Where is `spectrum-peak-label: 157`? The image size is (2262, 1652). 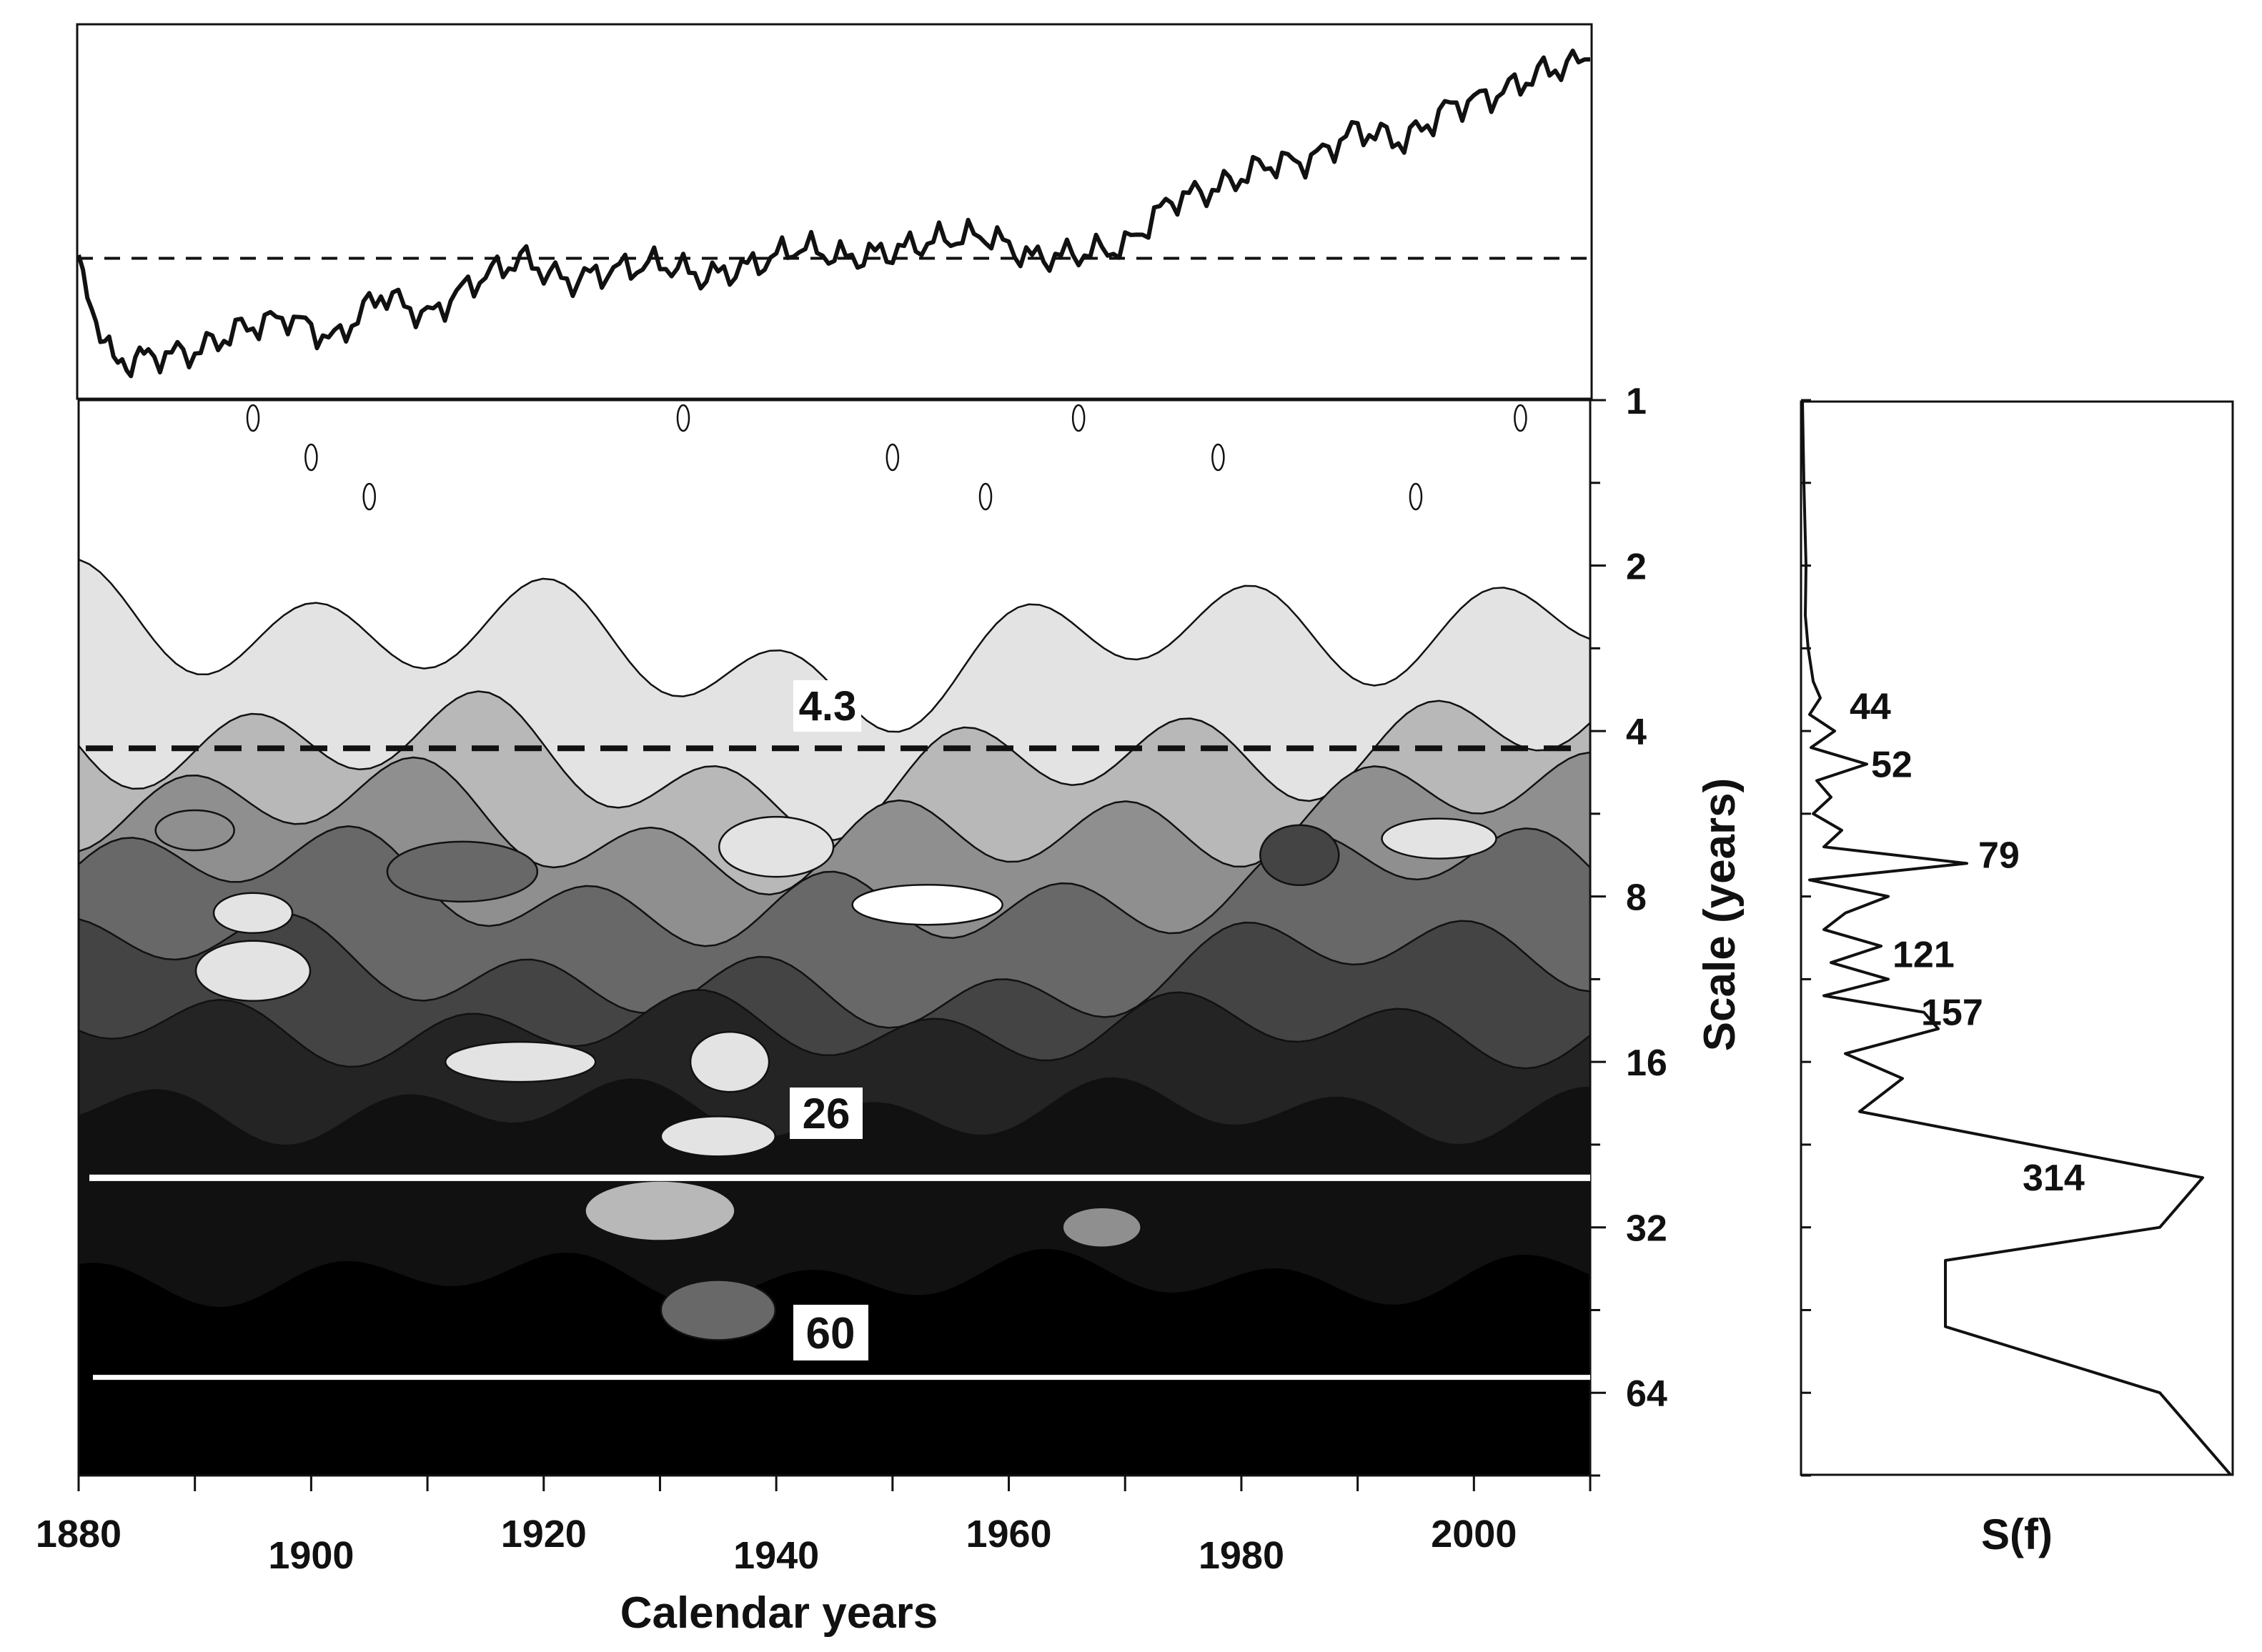 spectrum-peak-label: 157 is located at coordinates (1952, 1013).